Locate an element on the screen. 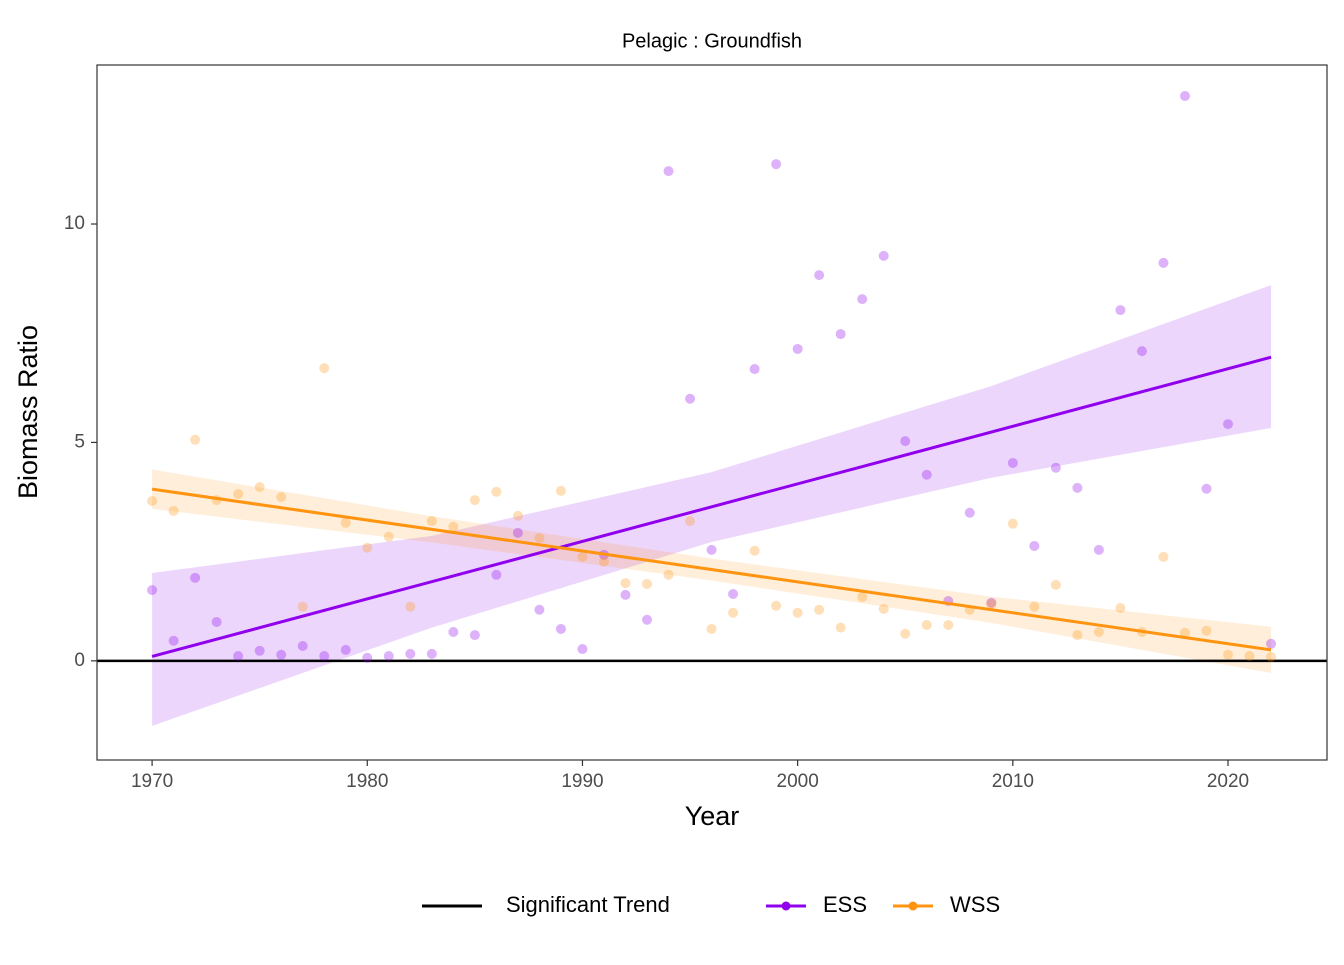 This screenshot has width=1344, height=965. x-tick-label: 2000 is located at coordinates (798, 781).